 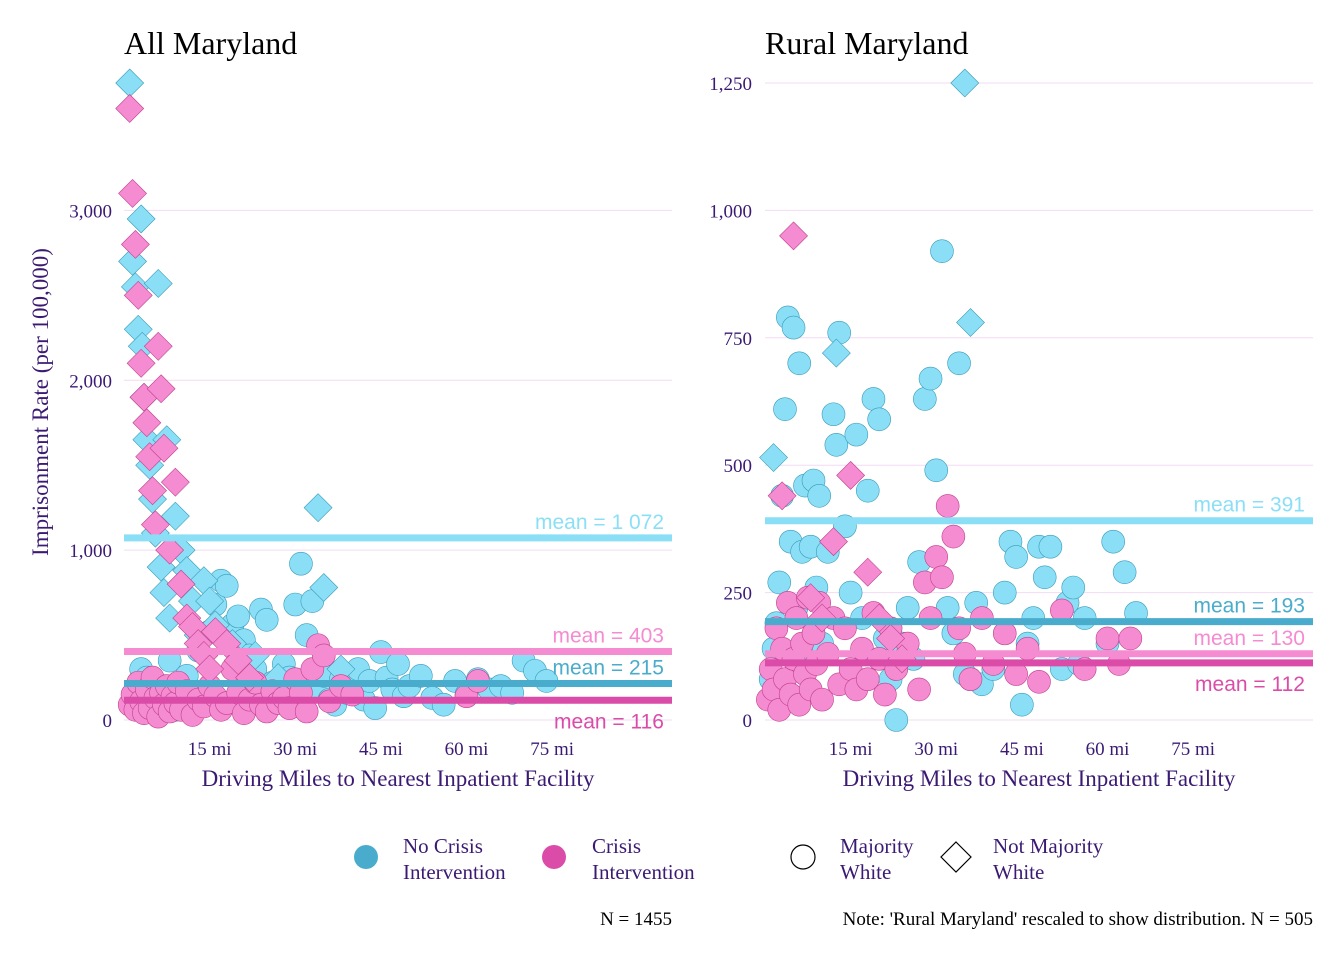 What do you see at coordinates (608, 667) in the screenshot?
I see `mean-label-no_crisis_majority_white: mean = 215` at bounding box center [608, 667].